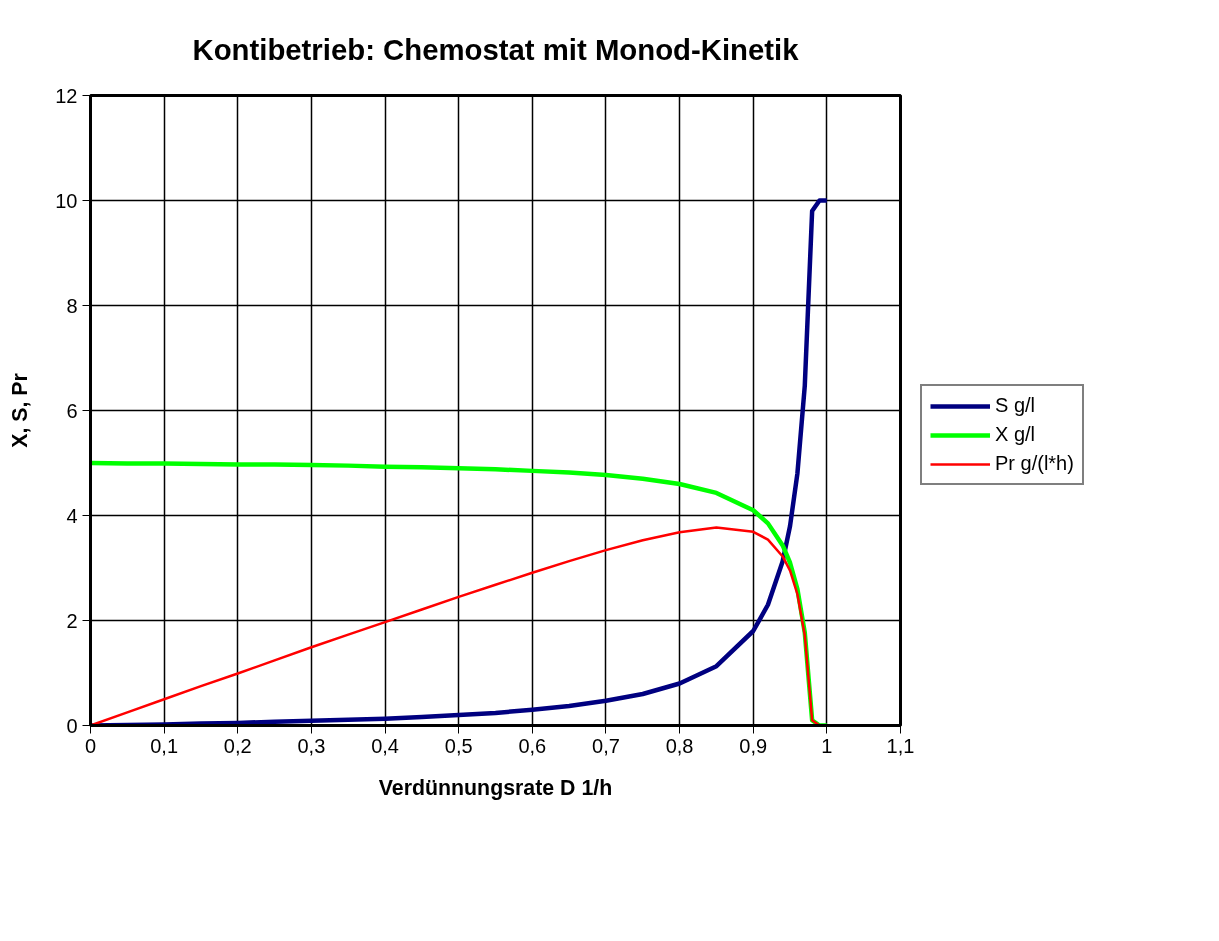 The image size is (1219, 941). What do you see at coordinates (66, 200) in the screenshot?
I see `y-tick-label: 10` at bounding box center [66, 200].